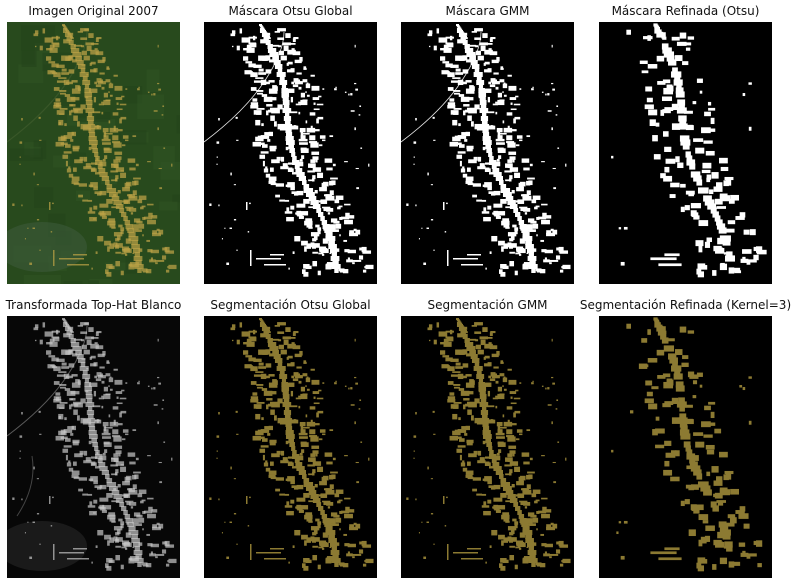 This screenshot has height=578, width=794. What do you see at coordinates (93, 305) in the screenshot?
I see `panel-title: Transformada Top-Hat Blanco` at bounding box center [93, 305].